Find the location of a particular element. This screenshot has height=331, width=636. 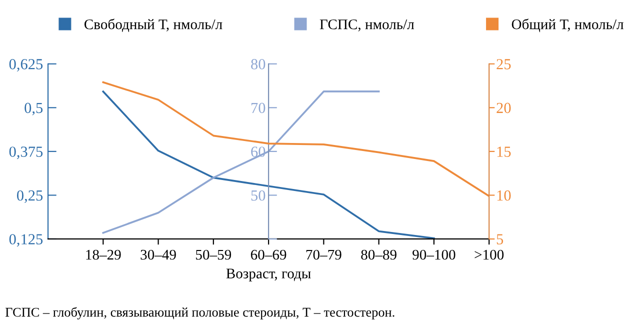

y-tick-label: 0,125 is located at coordinates (26, 240).